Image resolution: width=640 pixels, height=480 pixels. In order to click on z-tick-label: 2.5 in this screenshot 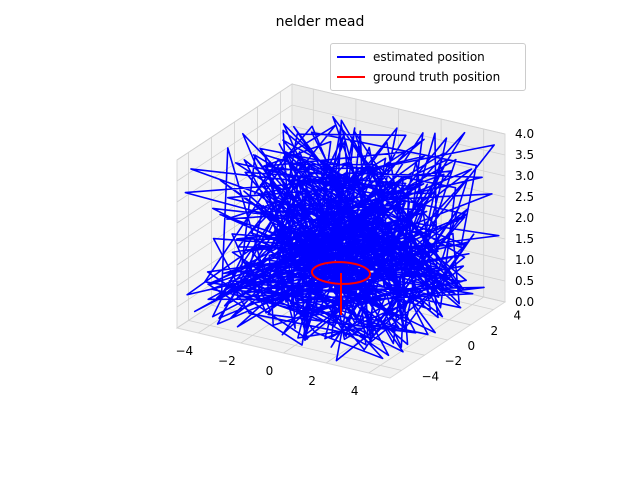, I will do `click(524, 197)`.